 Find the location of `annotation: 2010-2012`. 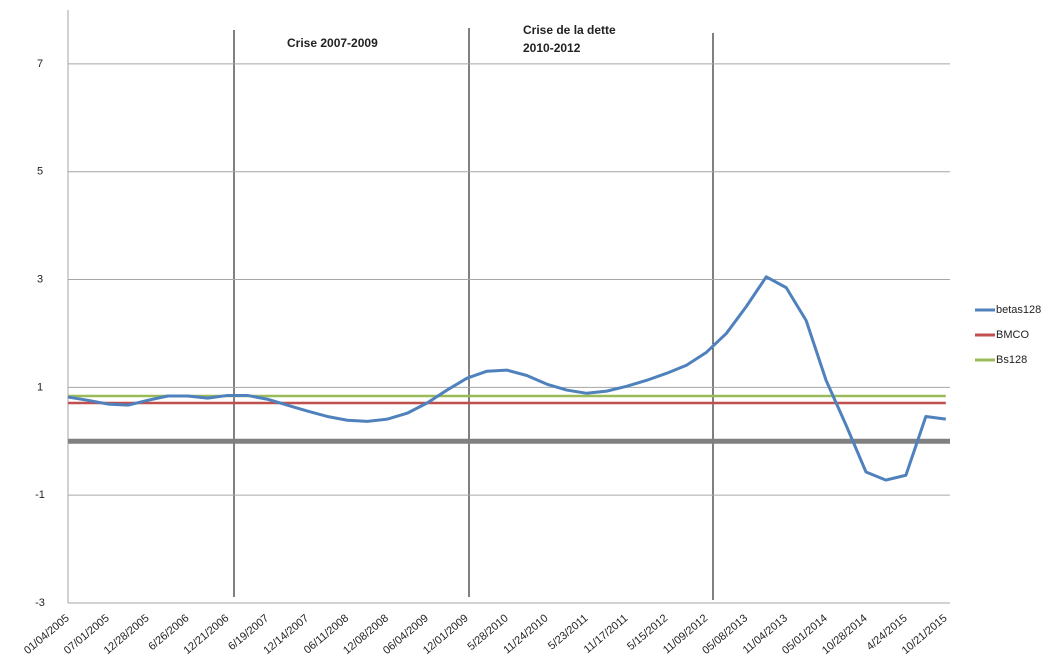

annotation: 2010-2012 is located at coordinates (552, 48).